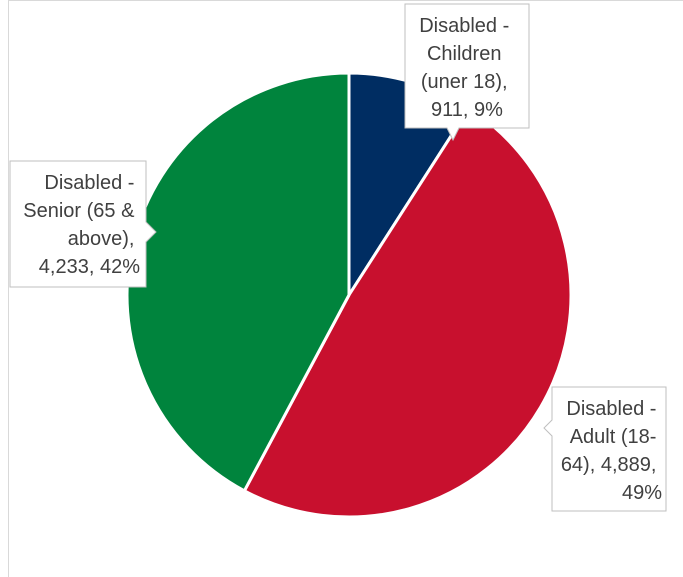  Describe the element at coordinates (89, 267) in the screenshot. I see `label-line: 4,233, 42%` at that location.